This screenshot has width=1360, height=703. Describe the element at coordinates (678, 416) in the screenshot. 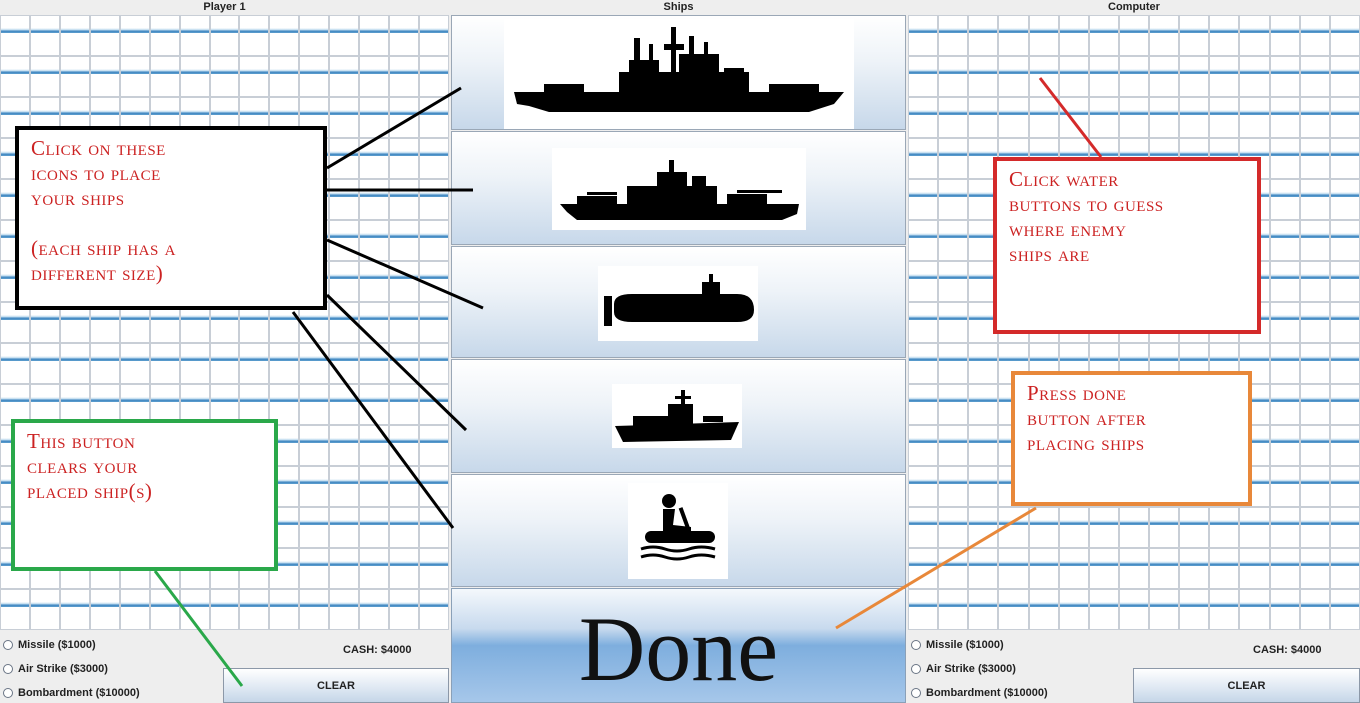

I see `patrol-boat-button` at that location.